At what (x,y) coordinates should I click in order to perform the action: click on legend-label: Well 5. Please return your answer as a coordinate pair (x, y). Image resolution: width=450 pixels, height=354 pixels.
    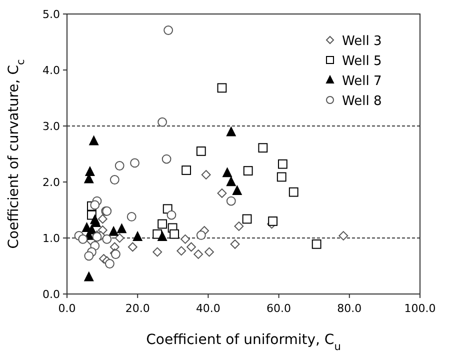
    Looking at the image, I should click on (362, 61).